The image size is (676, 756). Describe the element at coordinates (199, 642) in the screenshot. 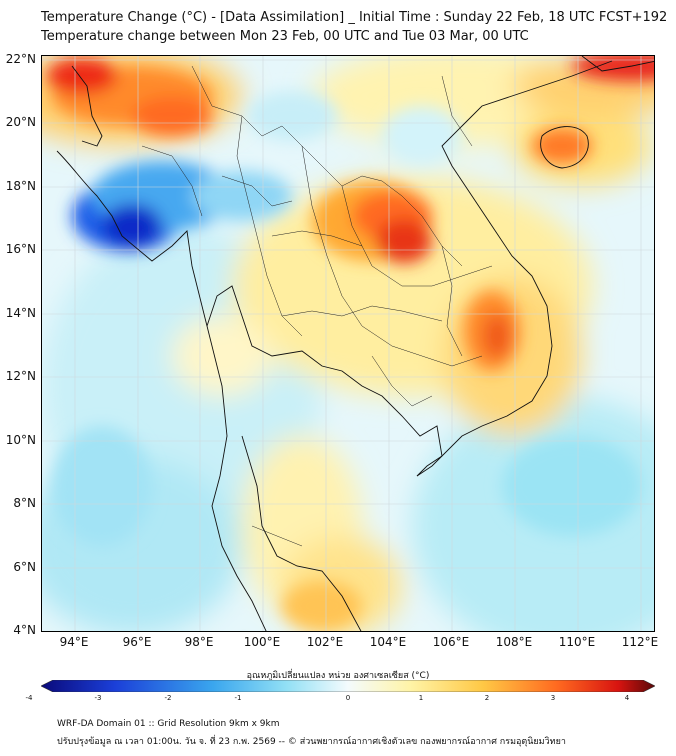

I see `lon-label-98: 98°E` at that location.